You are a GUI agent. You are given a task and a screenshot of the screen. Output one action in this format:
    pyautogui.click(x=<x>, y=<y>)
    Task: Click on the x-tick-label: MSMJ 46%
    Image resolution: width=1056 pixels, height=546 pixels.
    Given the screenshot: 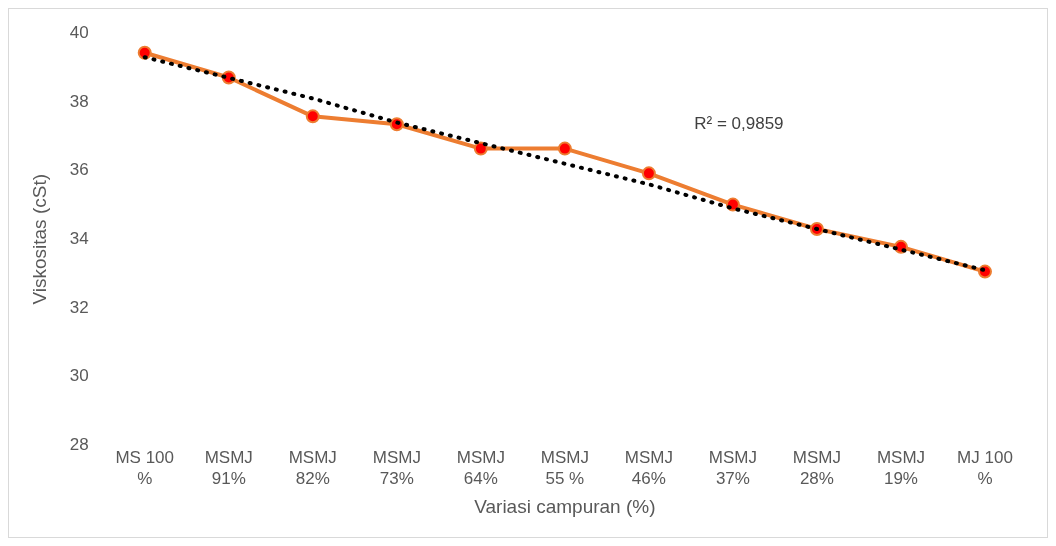 What is the action you would take?
    pyautogui.click(x=648, y=468)
    